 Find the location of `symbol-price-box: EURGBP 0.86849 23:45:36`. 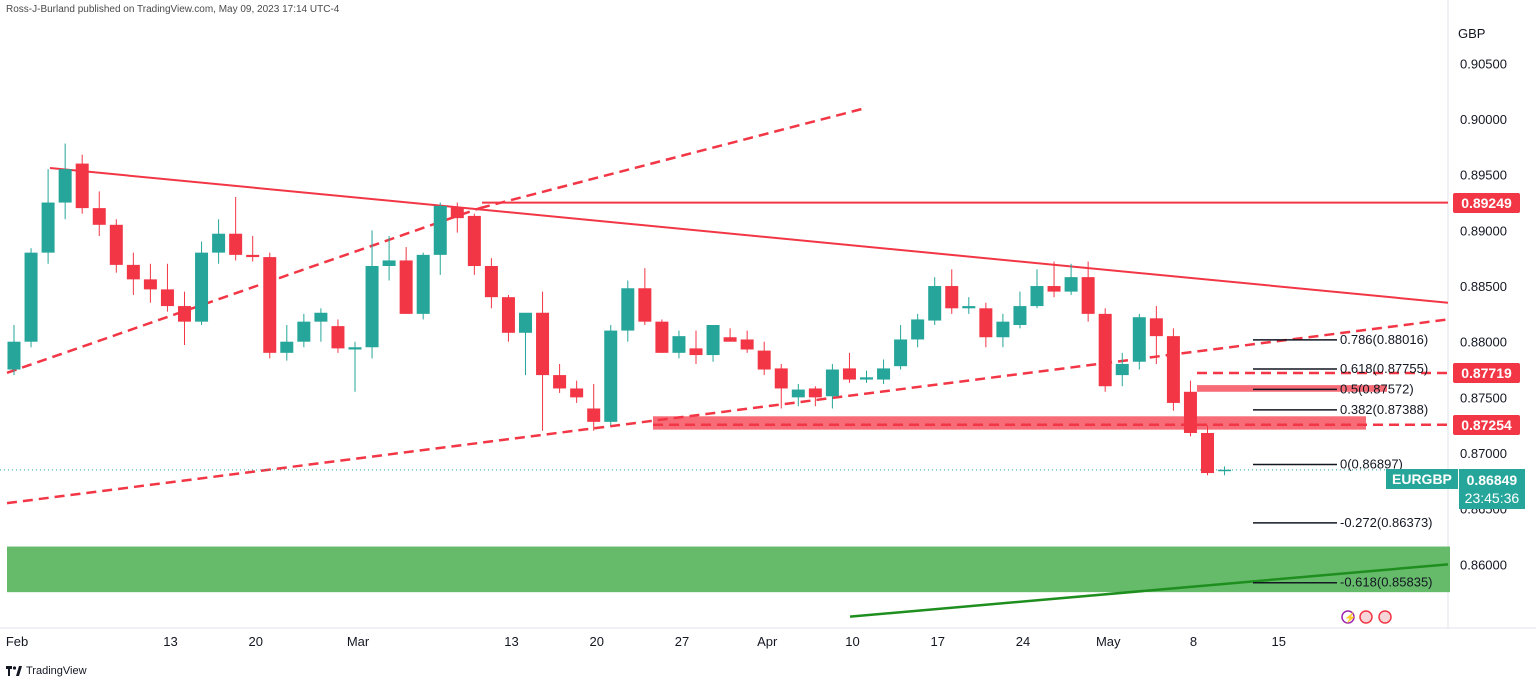

symbol-price-box: EURGBP 0.86849 23:45:36 is located at coordinates (1455, 489).